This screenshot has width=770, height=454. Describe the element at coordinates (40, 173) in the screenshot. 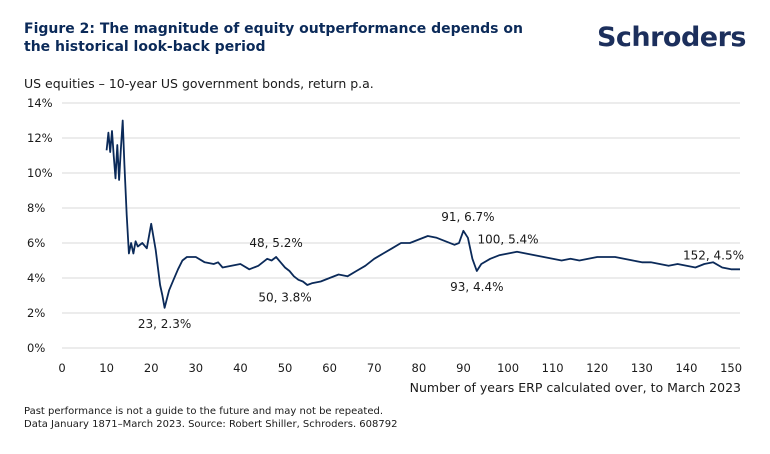

I see `y-tick-label: 10%` at that location.